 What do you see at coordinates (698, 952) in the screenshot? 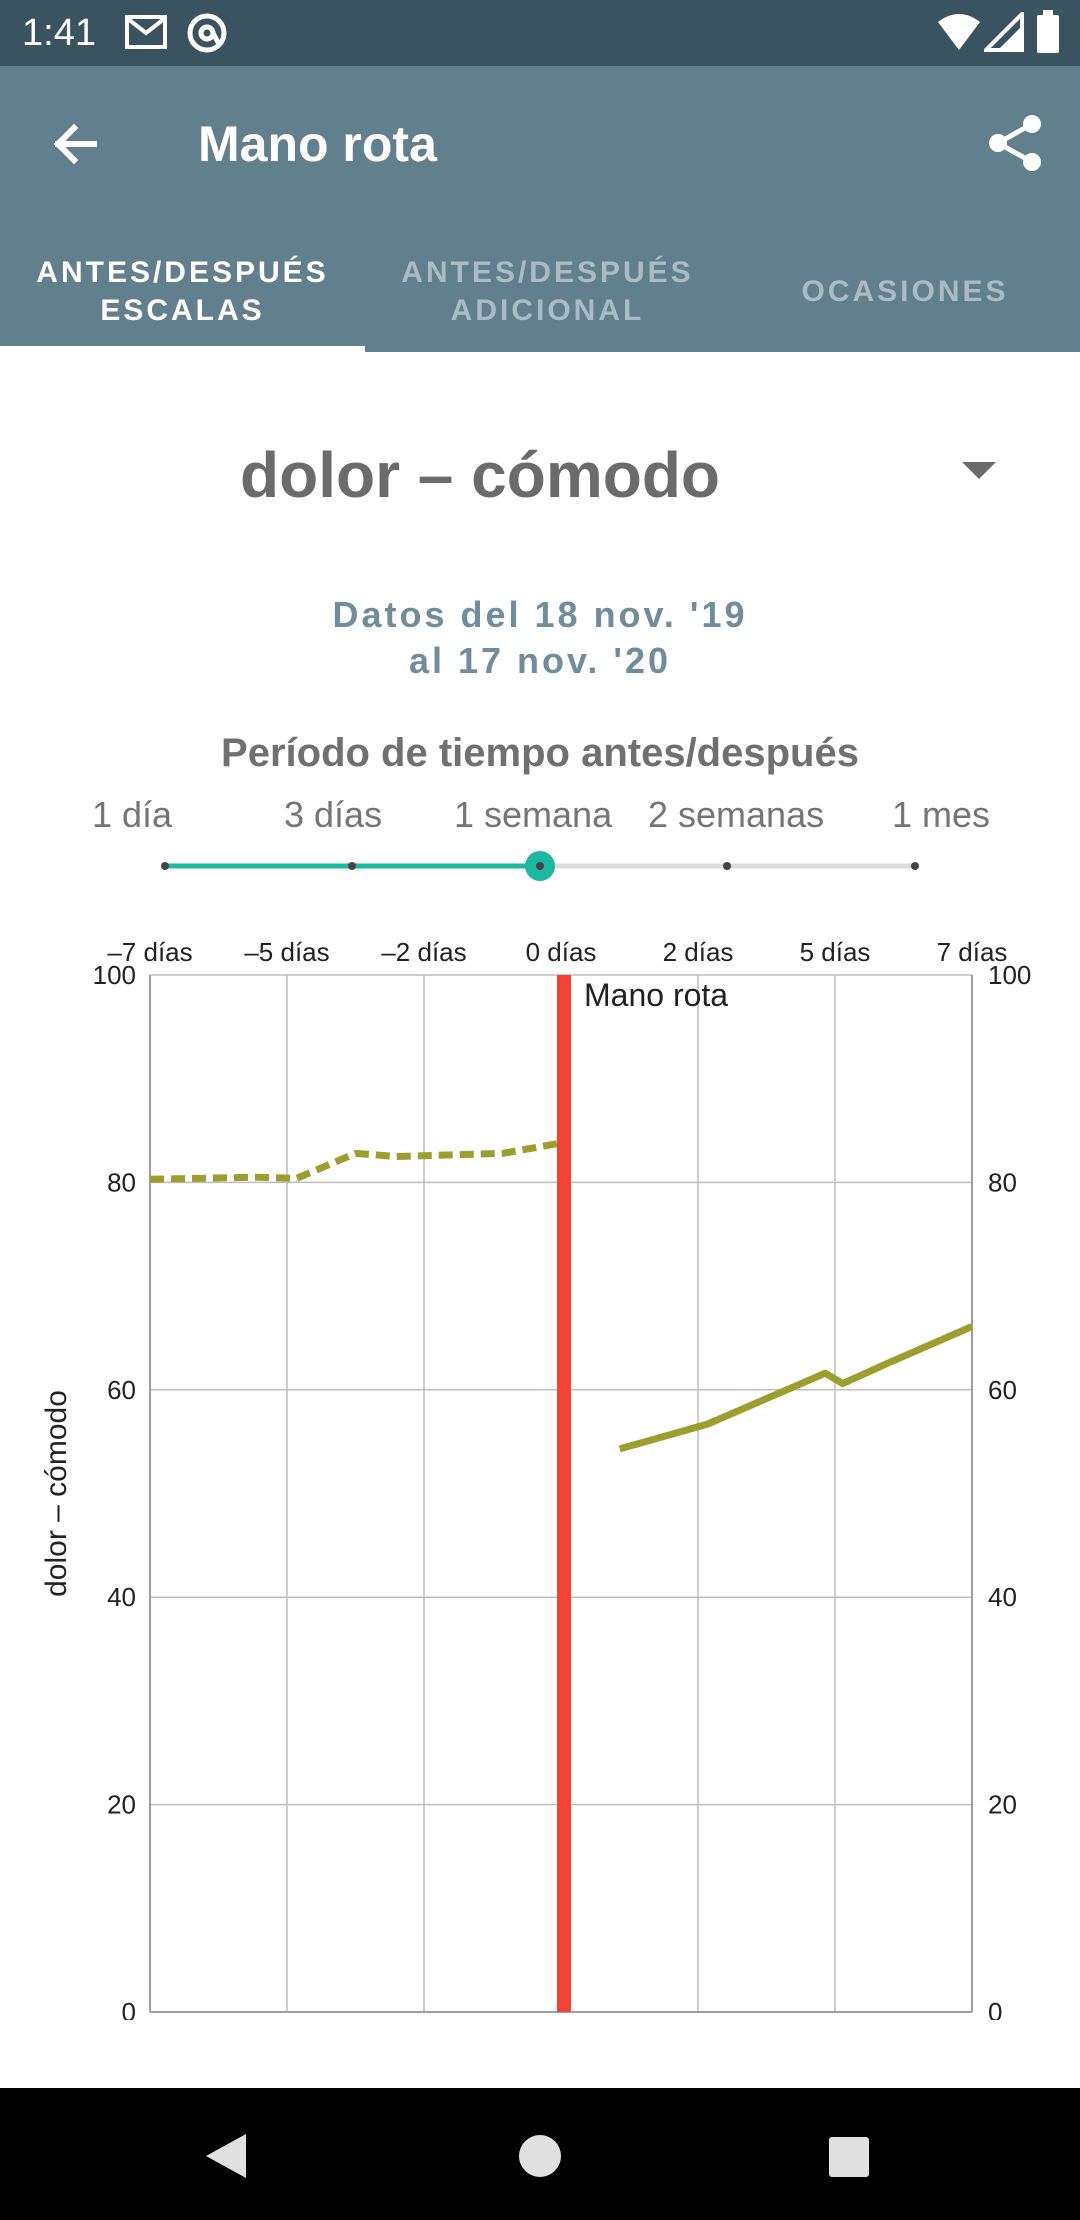
I see `x-tick-label: 2 días` at bounding box center [698, 952].